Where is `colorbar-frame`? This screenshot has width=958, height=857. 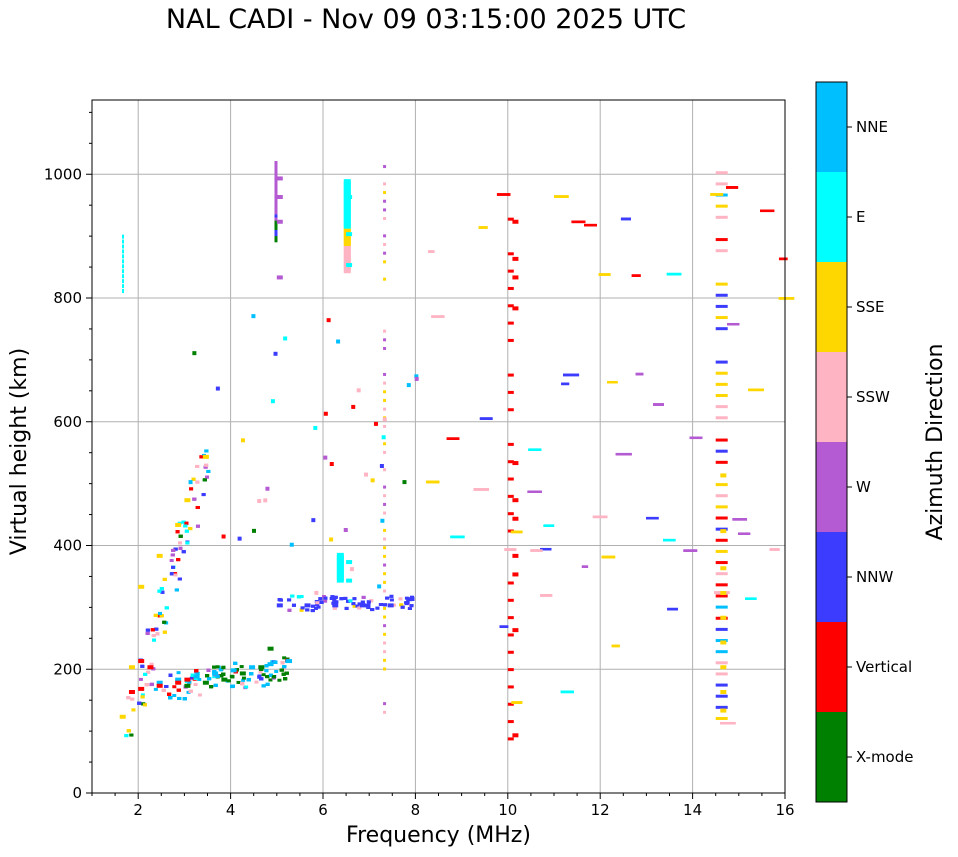
colorbar-frame is located at coordinates (831, 442).